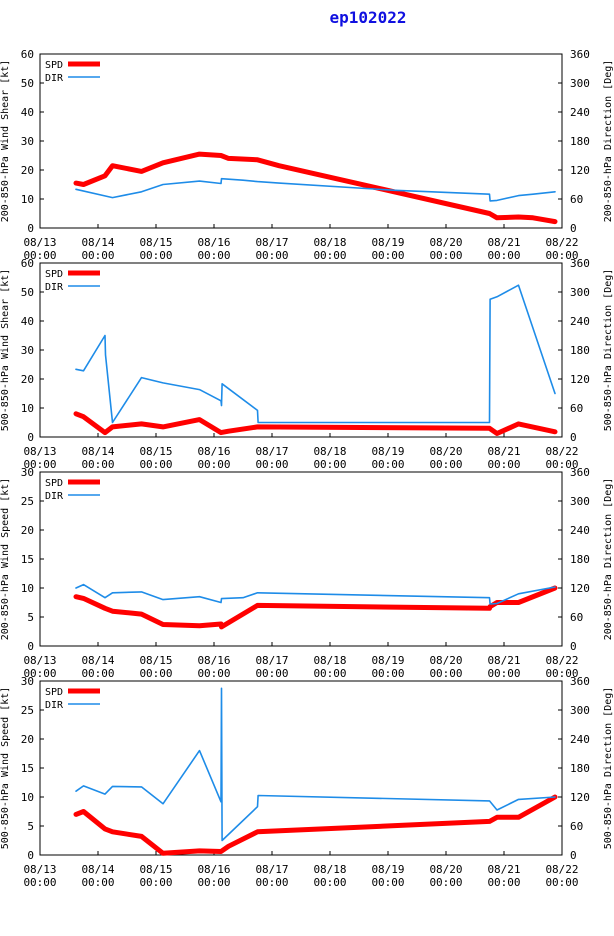  I want to click on y-axis-label: 500-850-hPa Wind Speed [kt], so click(5, 768).